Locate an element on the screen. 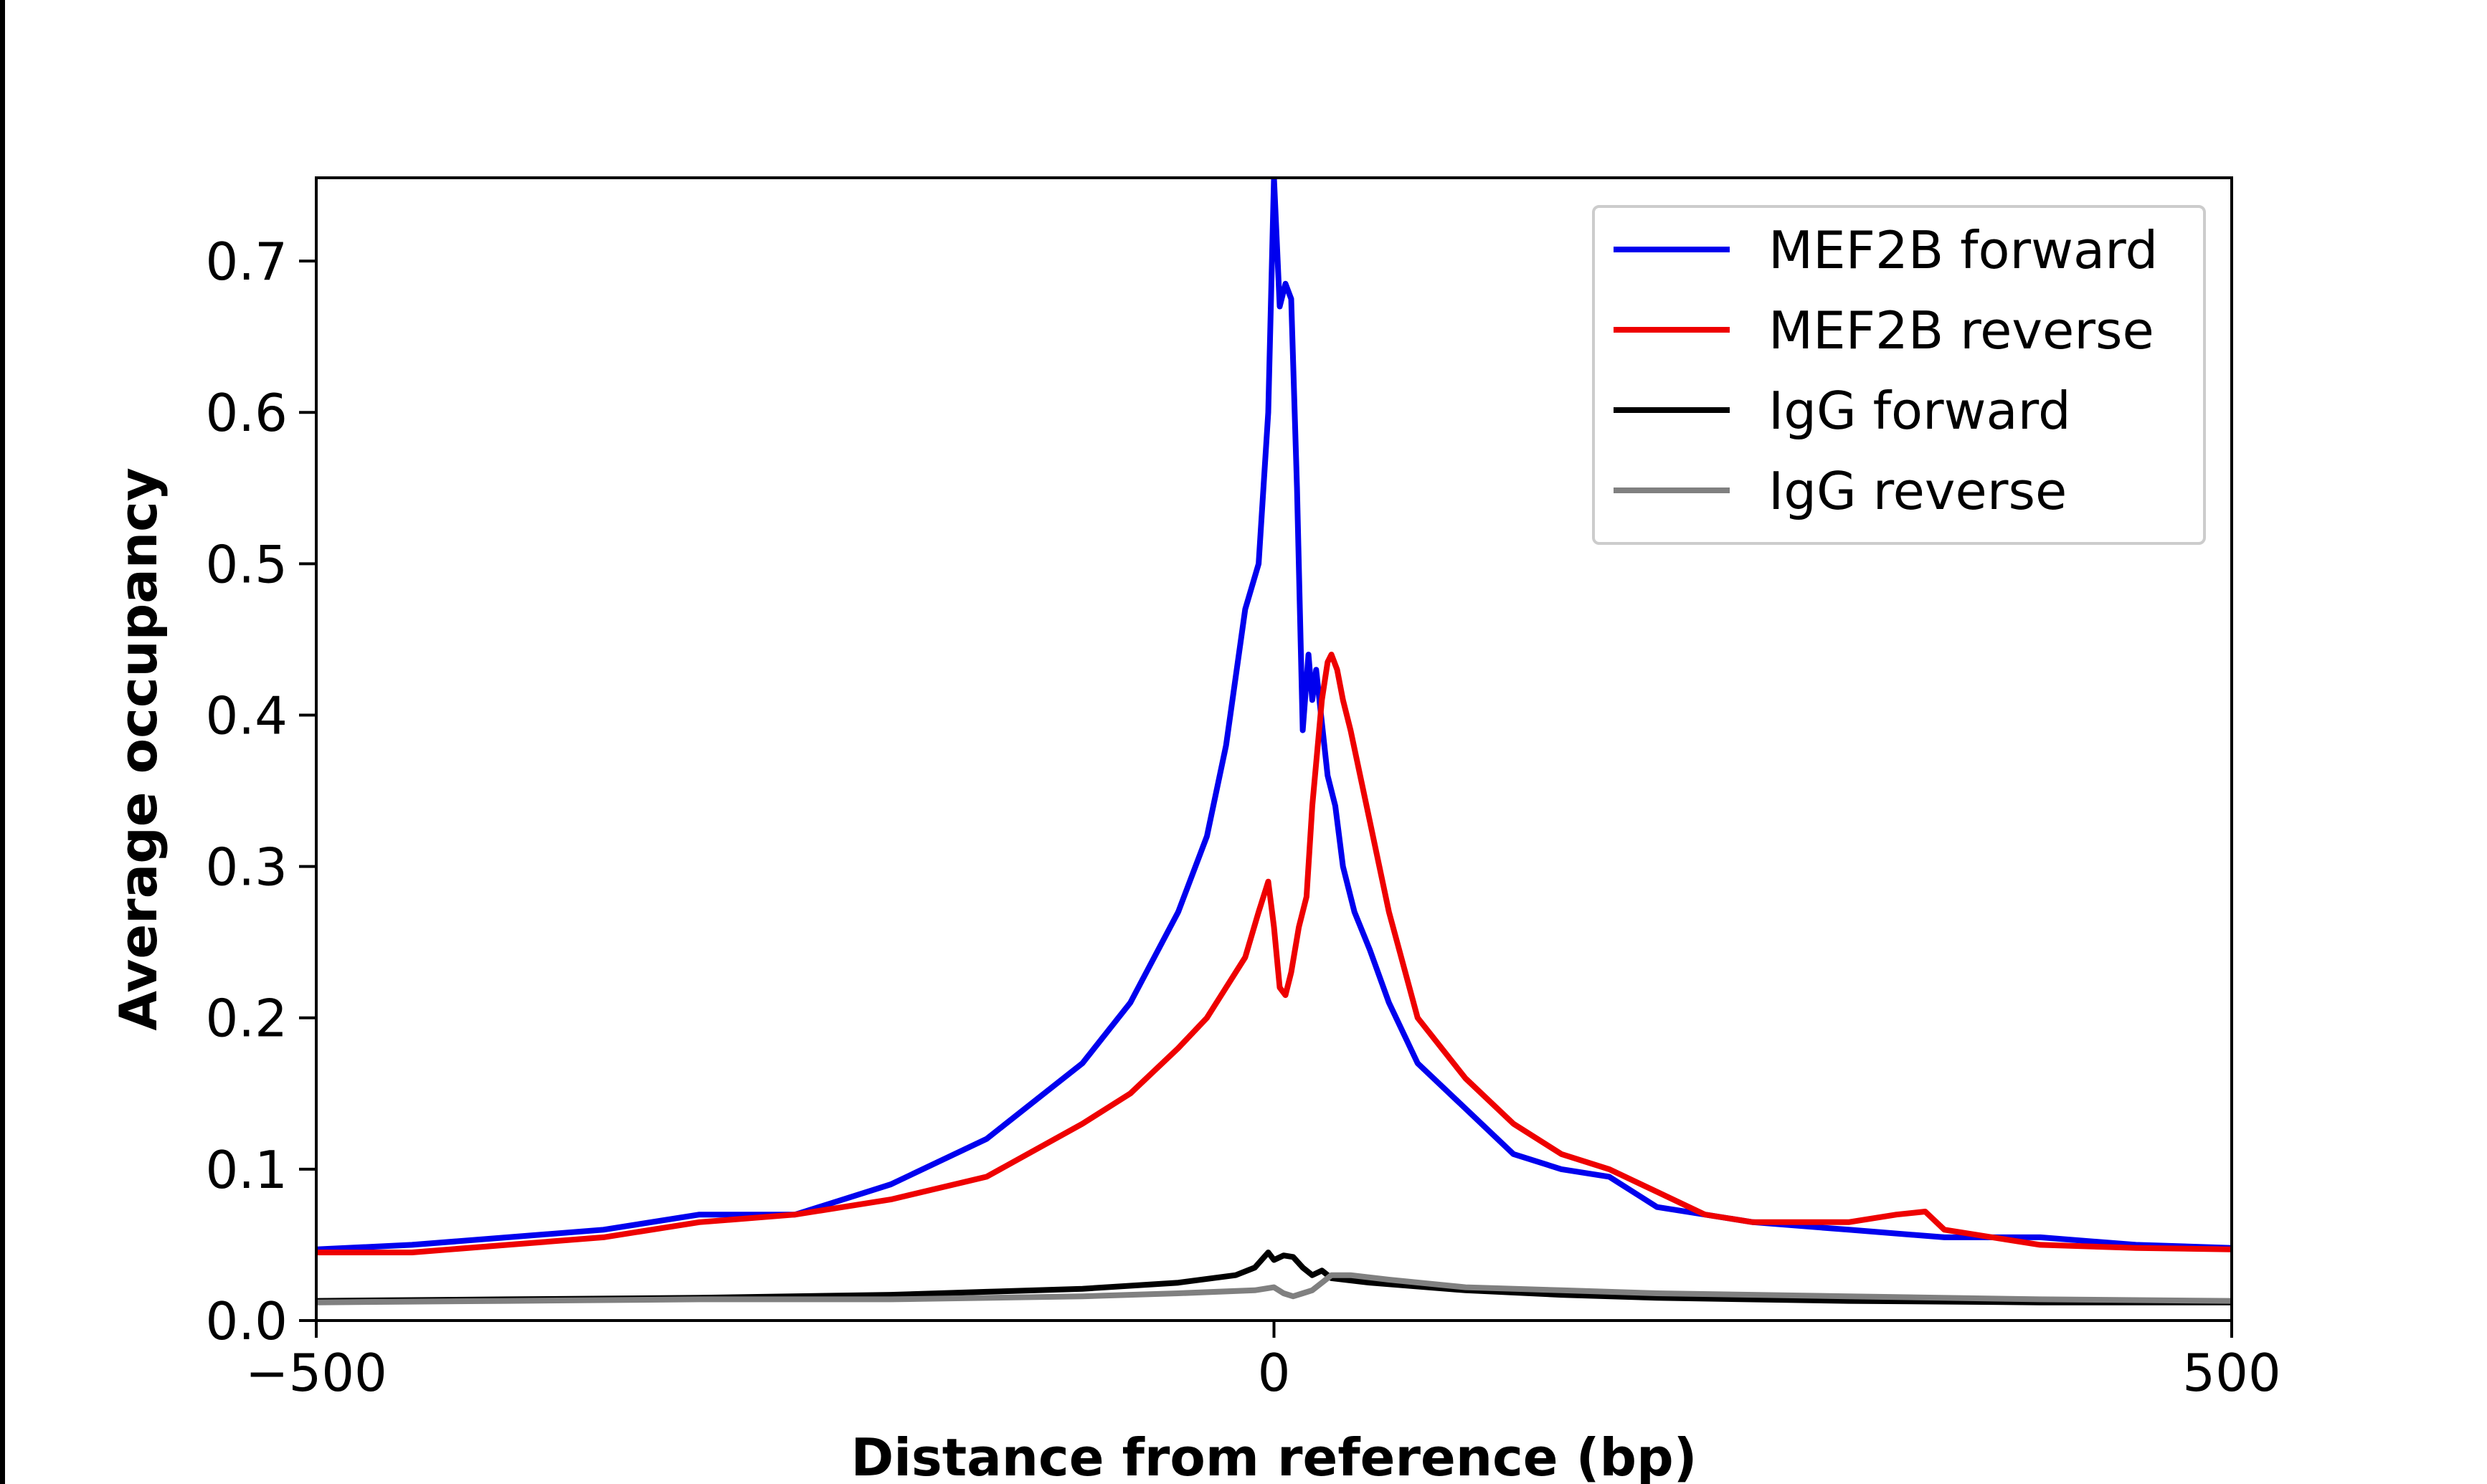  legend-label: IgG forward is located at coordinates (1920, 411).